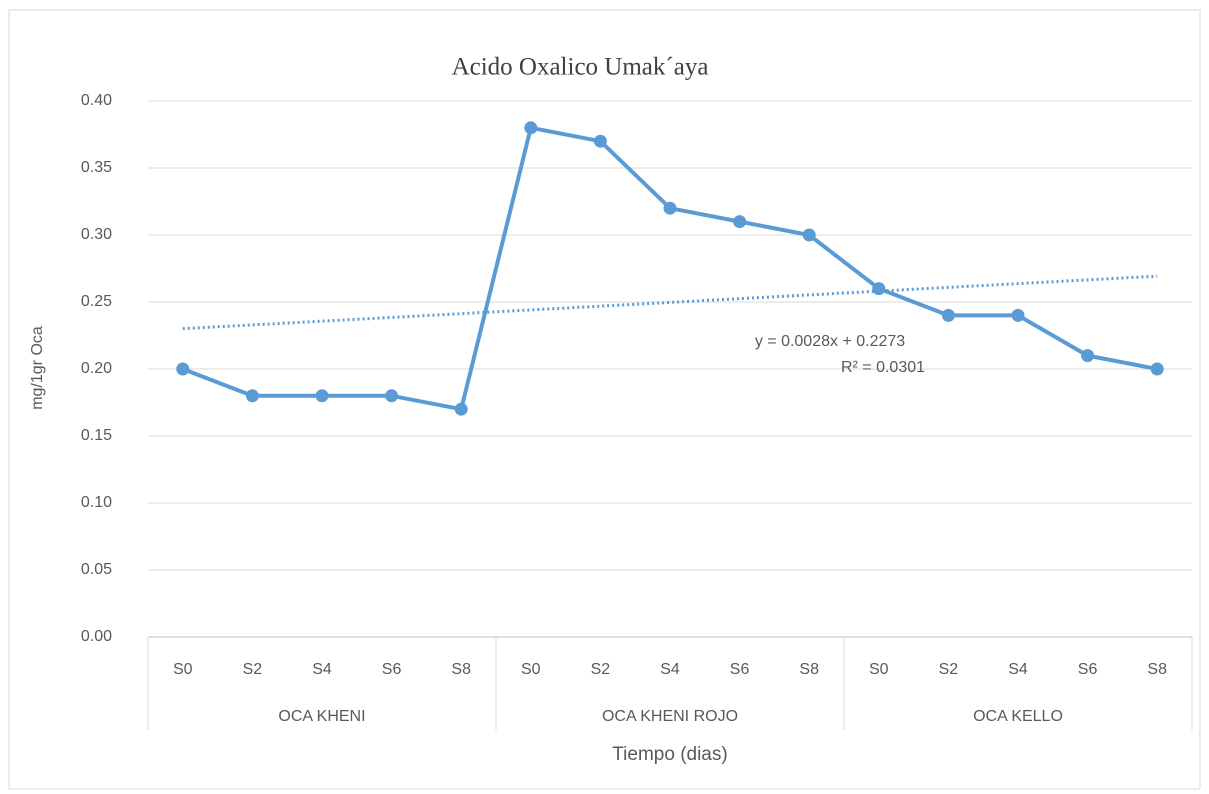 This screenshot has width=1209, height=794. Describe the element at coordinates (96, 368) in the screenshot. I see `y-tick-label: 0.20` at that location.